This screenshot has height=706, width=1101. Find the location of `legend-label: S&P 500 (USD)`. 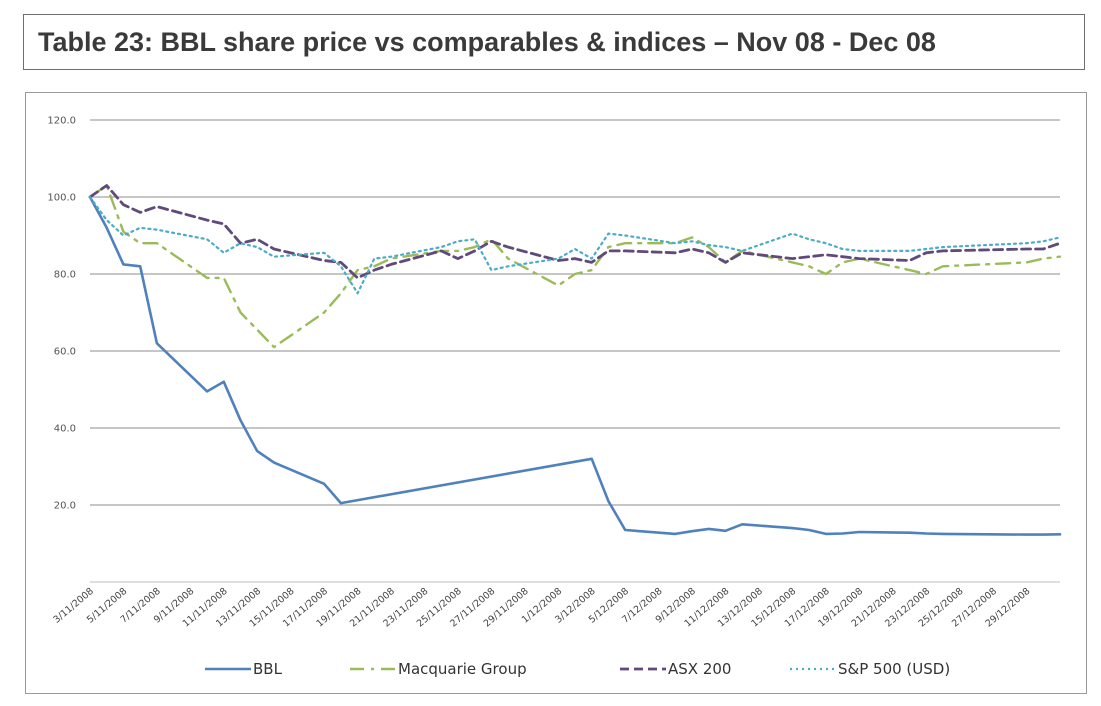

legend-label: S&P 500 (USD) is located at coordinates (894, 669).